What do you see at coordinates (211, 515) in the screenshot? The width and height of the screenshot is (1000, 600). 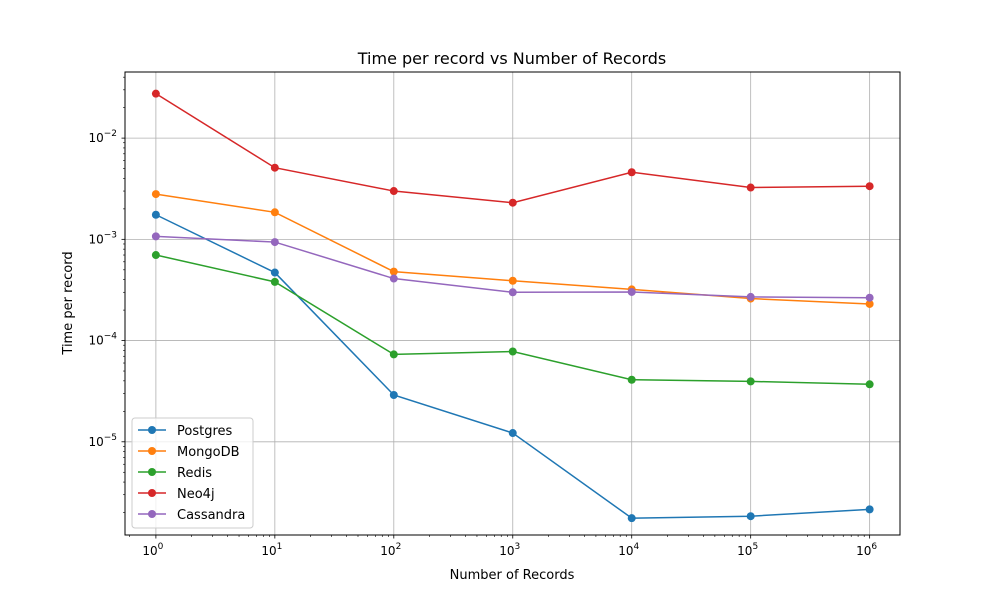 I see `legend-label-cassandra: Cassandra` at bounding box center [211, 515].